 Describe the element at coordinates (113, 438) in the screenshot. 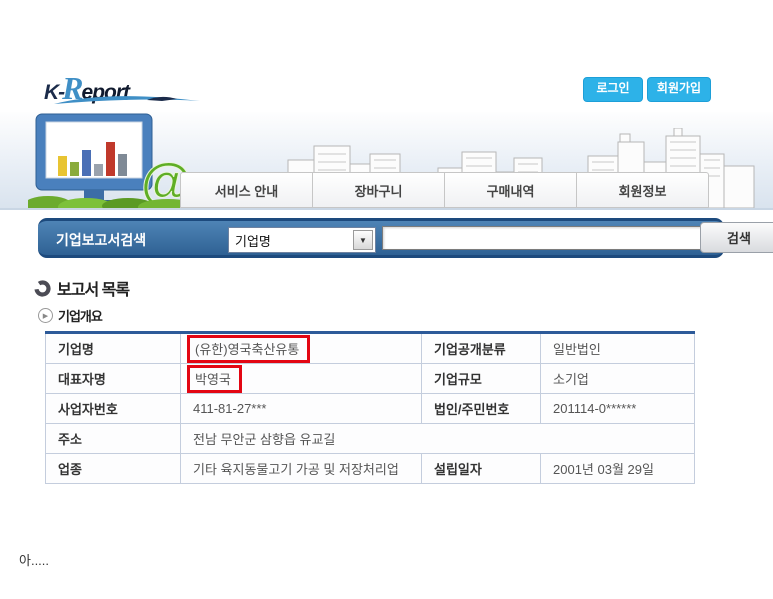

I see `address-label: 주소` at that location.